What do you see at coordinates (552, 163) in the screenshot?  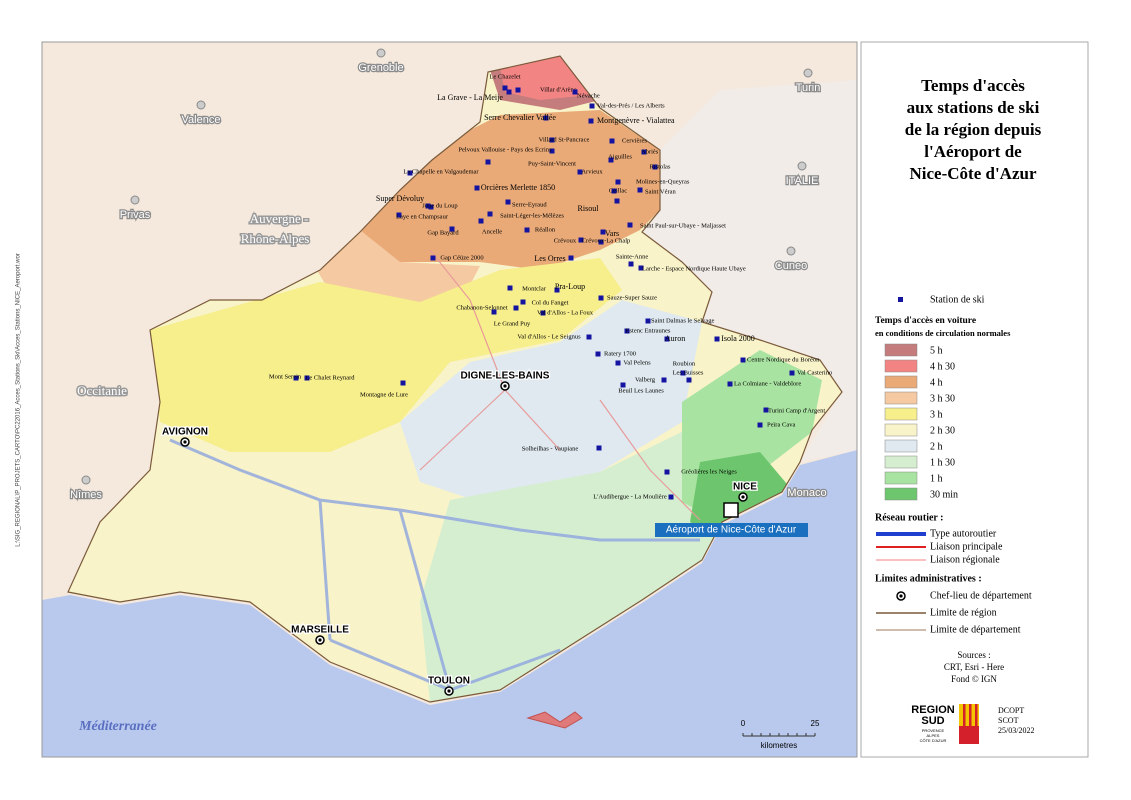 I see `station-label: Puy-Saint-Vincent` at bounding box center [552, 163].